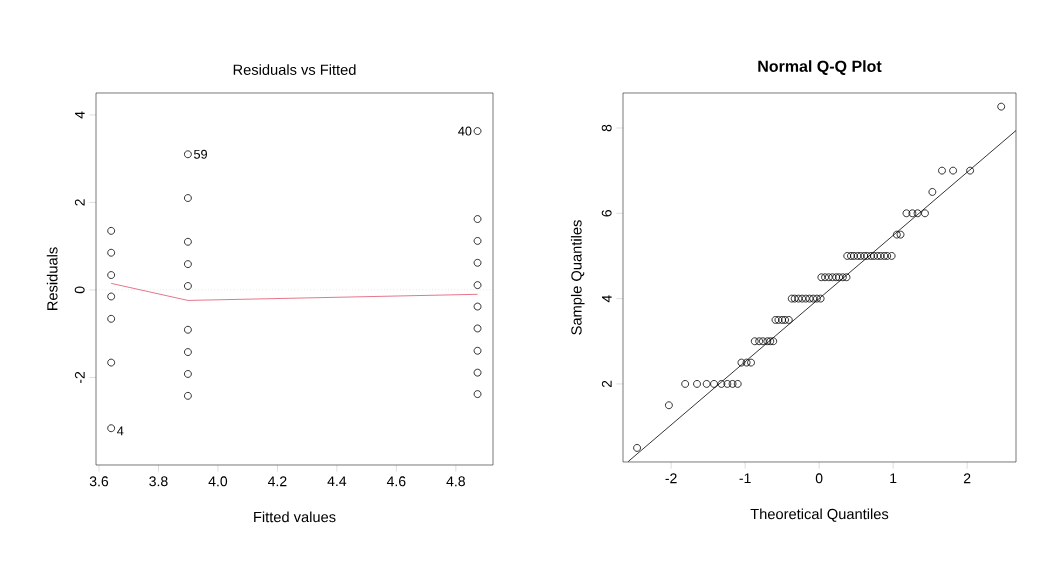 The height and width of the screenshot is (571, 1057). I want to click on annotation: 59, so click(200, 154).